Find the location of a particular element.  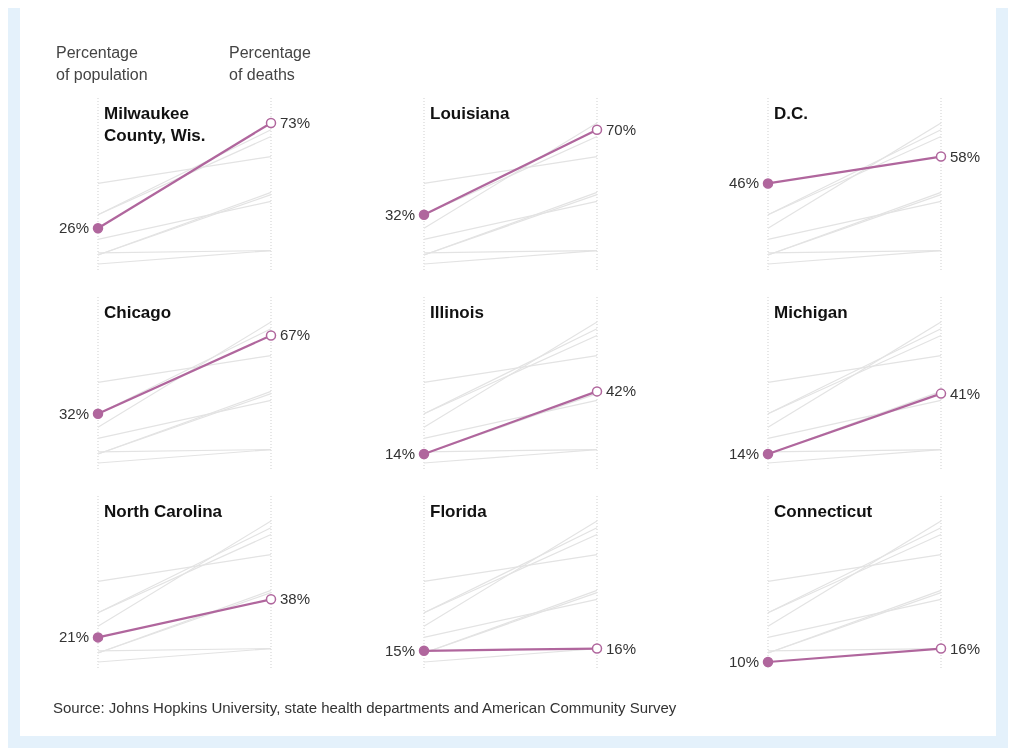

data-label: 10% is located at coordinates (743, 661).